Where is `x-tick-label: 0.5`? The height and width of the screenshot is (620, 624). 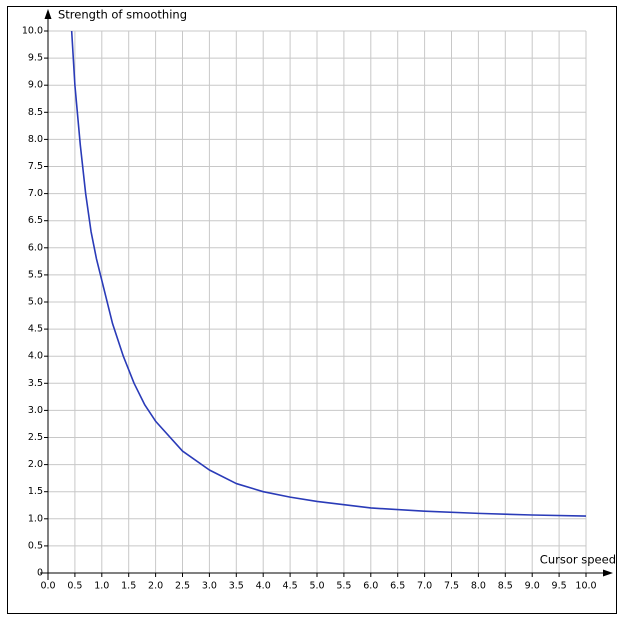
x-tick-label: 0.5 is located at coordinates (74, 586).